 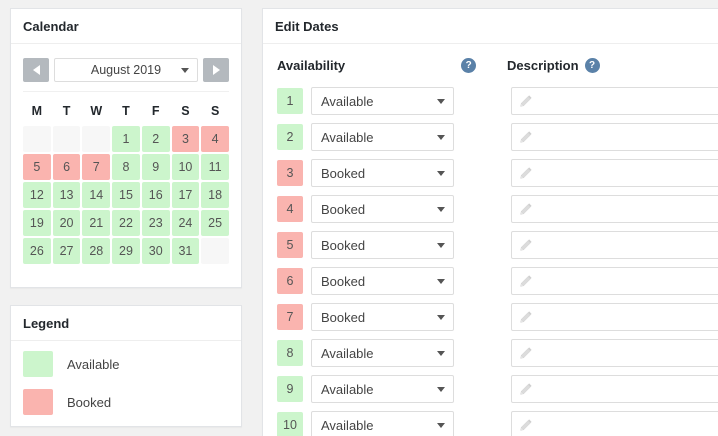 What do you see at coordinates (185, 167) in the screenshot?
I see `calendar-day-cell: 10` at bounding box center [185, 167].